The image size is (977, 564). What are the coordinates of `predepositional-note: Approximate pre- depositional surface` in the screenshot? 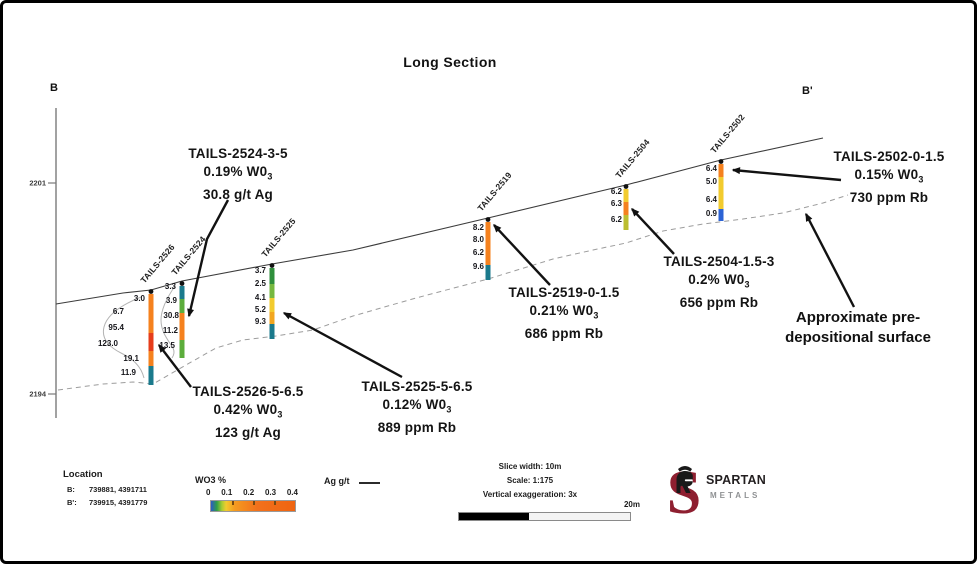 It's located at (856, 328).